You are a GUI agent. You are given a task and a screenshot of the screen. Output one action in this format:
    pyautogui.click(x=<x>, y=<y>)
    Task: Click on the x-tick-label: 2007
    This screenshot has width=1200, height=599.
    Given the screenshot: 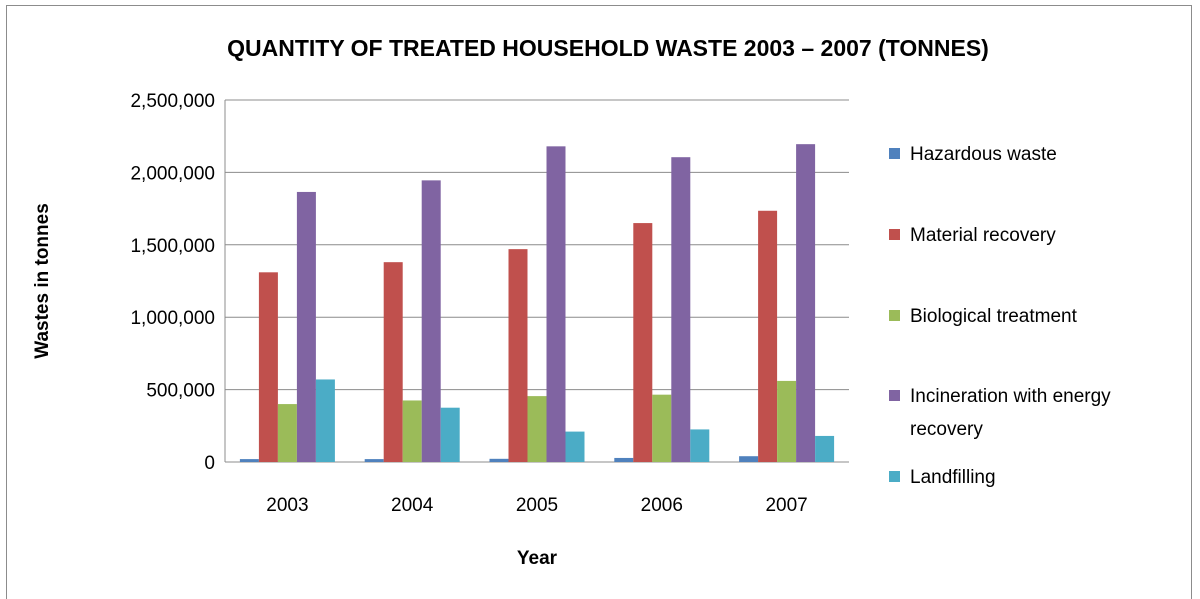 What is the action you would take?
    pyautogui.click(x=786, y=505)
    